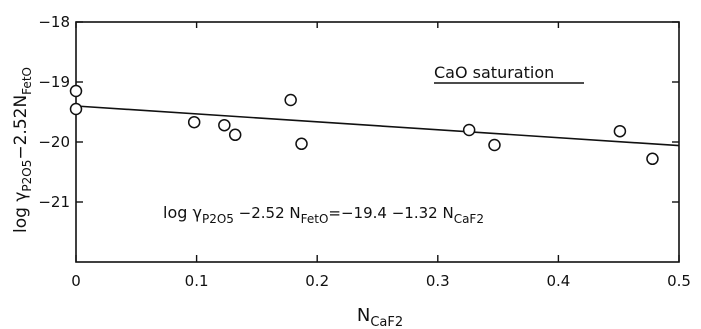  I want to click on equation-part-3: =−19.4 −1.32 N, so click(390, 213).